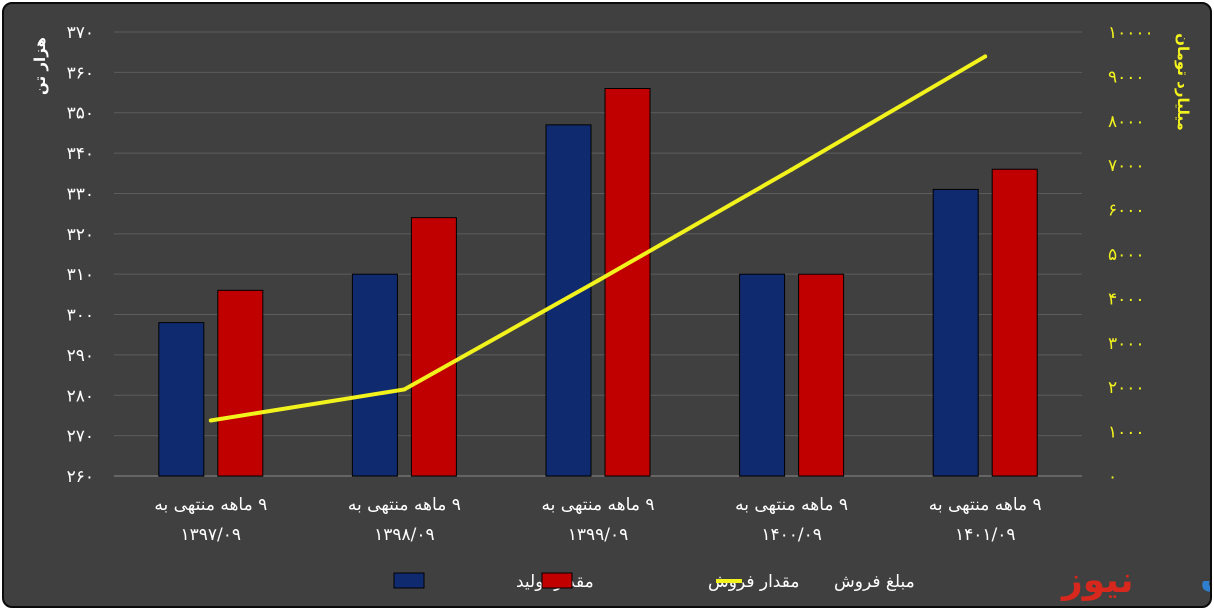  Describe the element at coordinates (874, 582) in the screenshot. I see `legend-label: مبلغ فروش` at that location.